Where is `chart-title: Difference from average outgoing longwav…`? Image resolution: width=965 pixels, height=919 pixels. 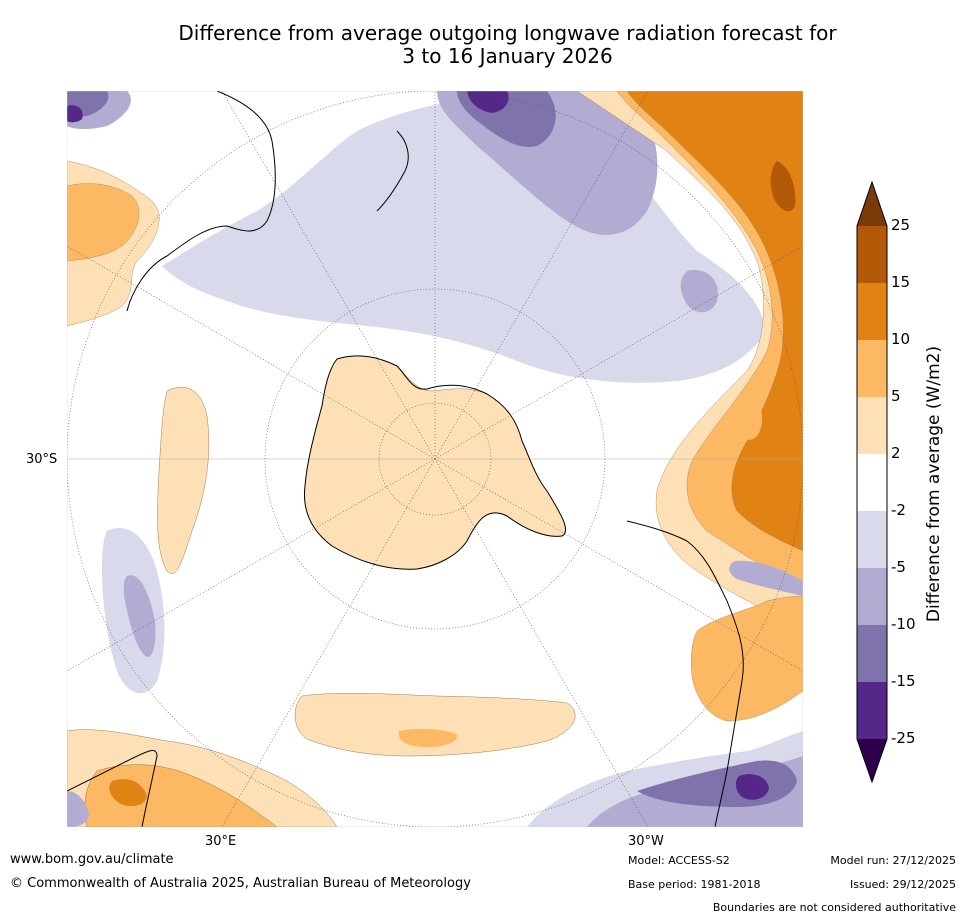
chart-title: Difference from average outgoing longwav… is located at coordinates (507, 45).